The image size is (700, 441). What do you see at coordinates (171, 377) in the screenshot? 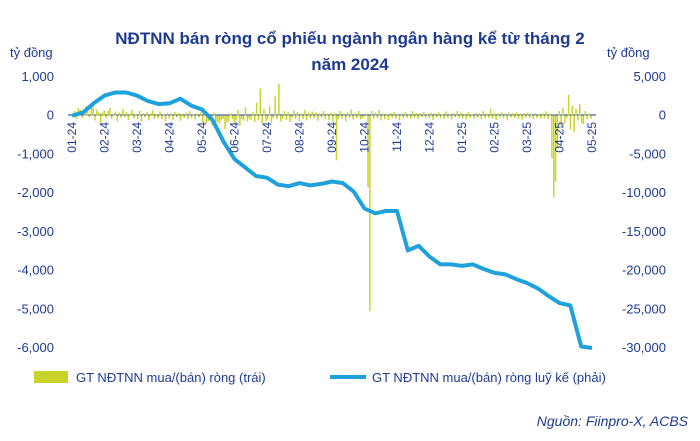
I see `legend-bar-label: GT NĐTNN mua/(bán) ròng (trái)` at bounding box center [171, 377].